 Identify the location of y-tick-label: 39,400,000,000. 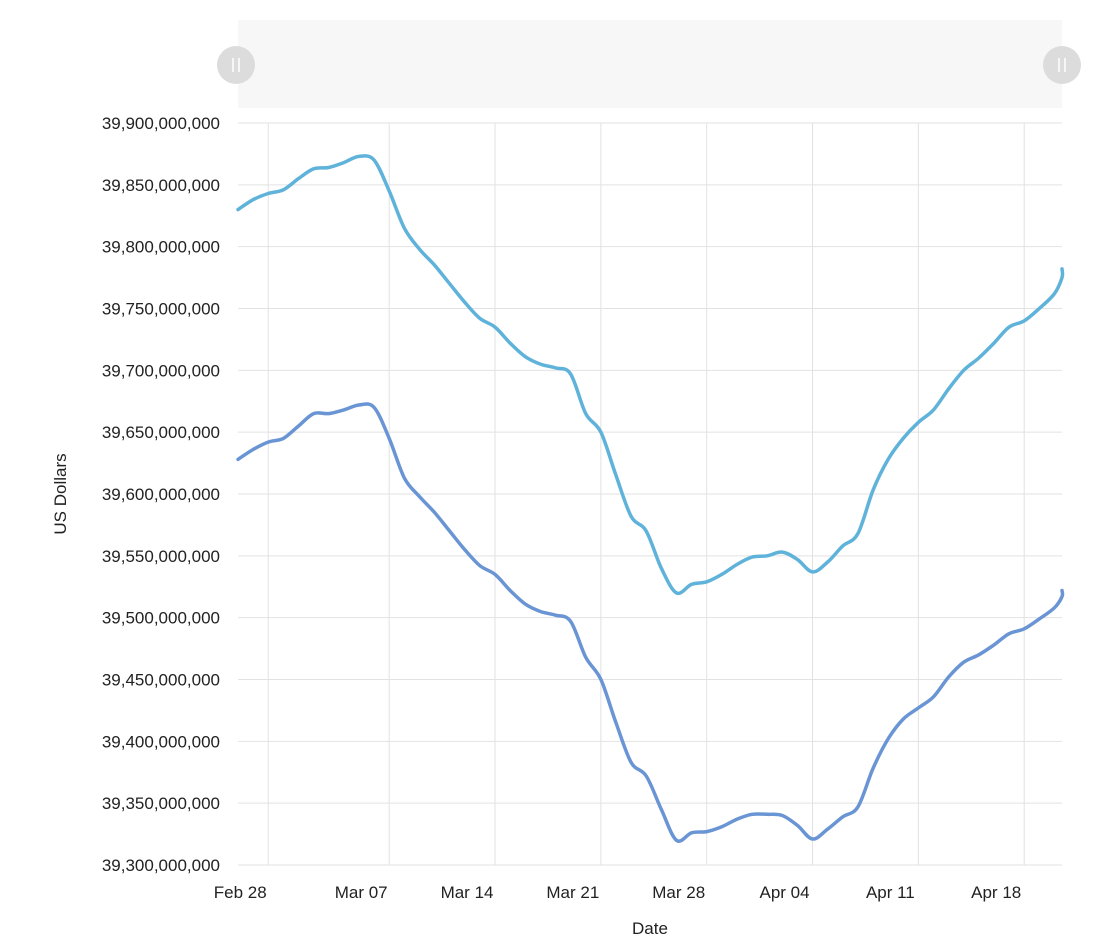
(161, 741).